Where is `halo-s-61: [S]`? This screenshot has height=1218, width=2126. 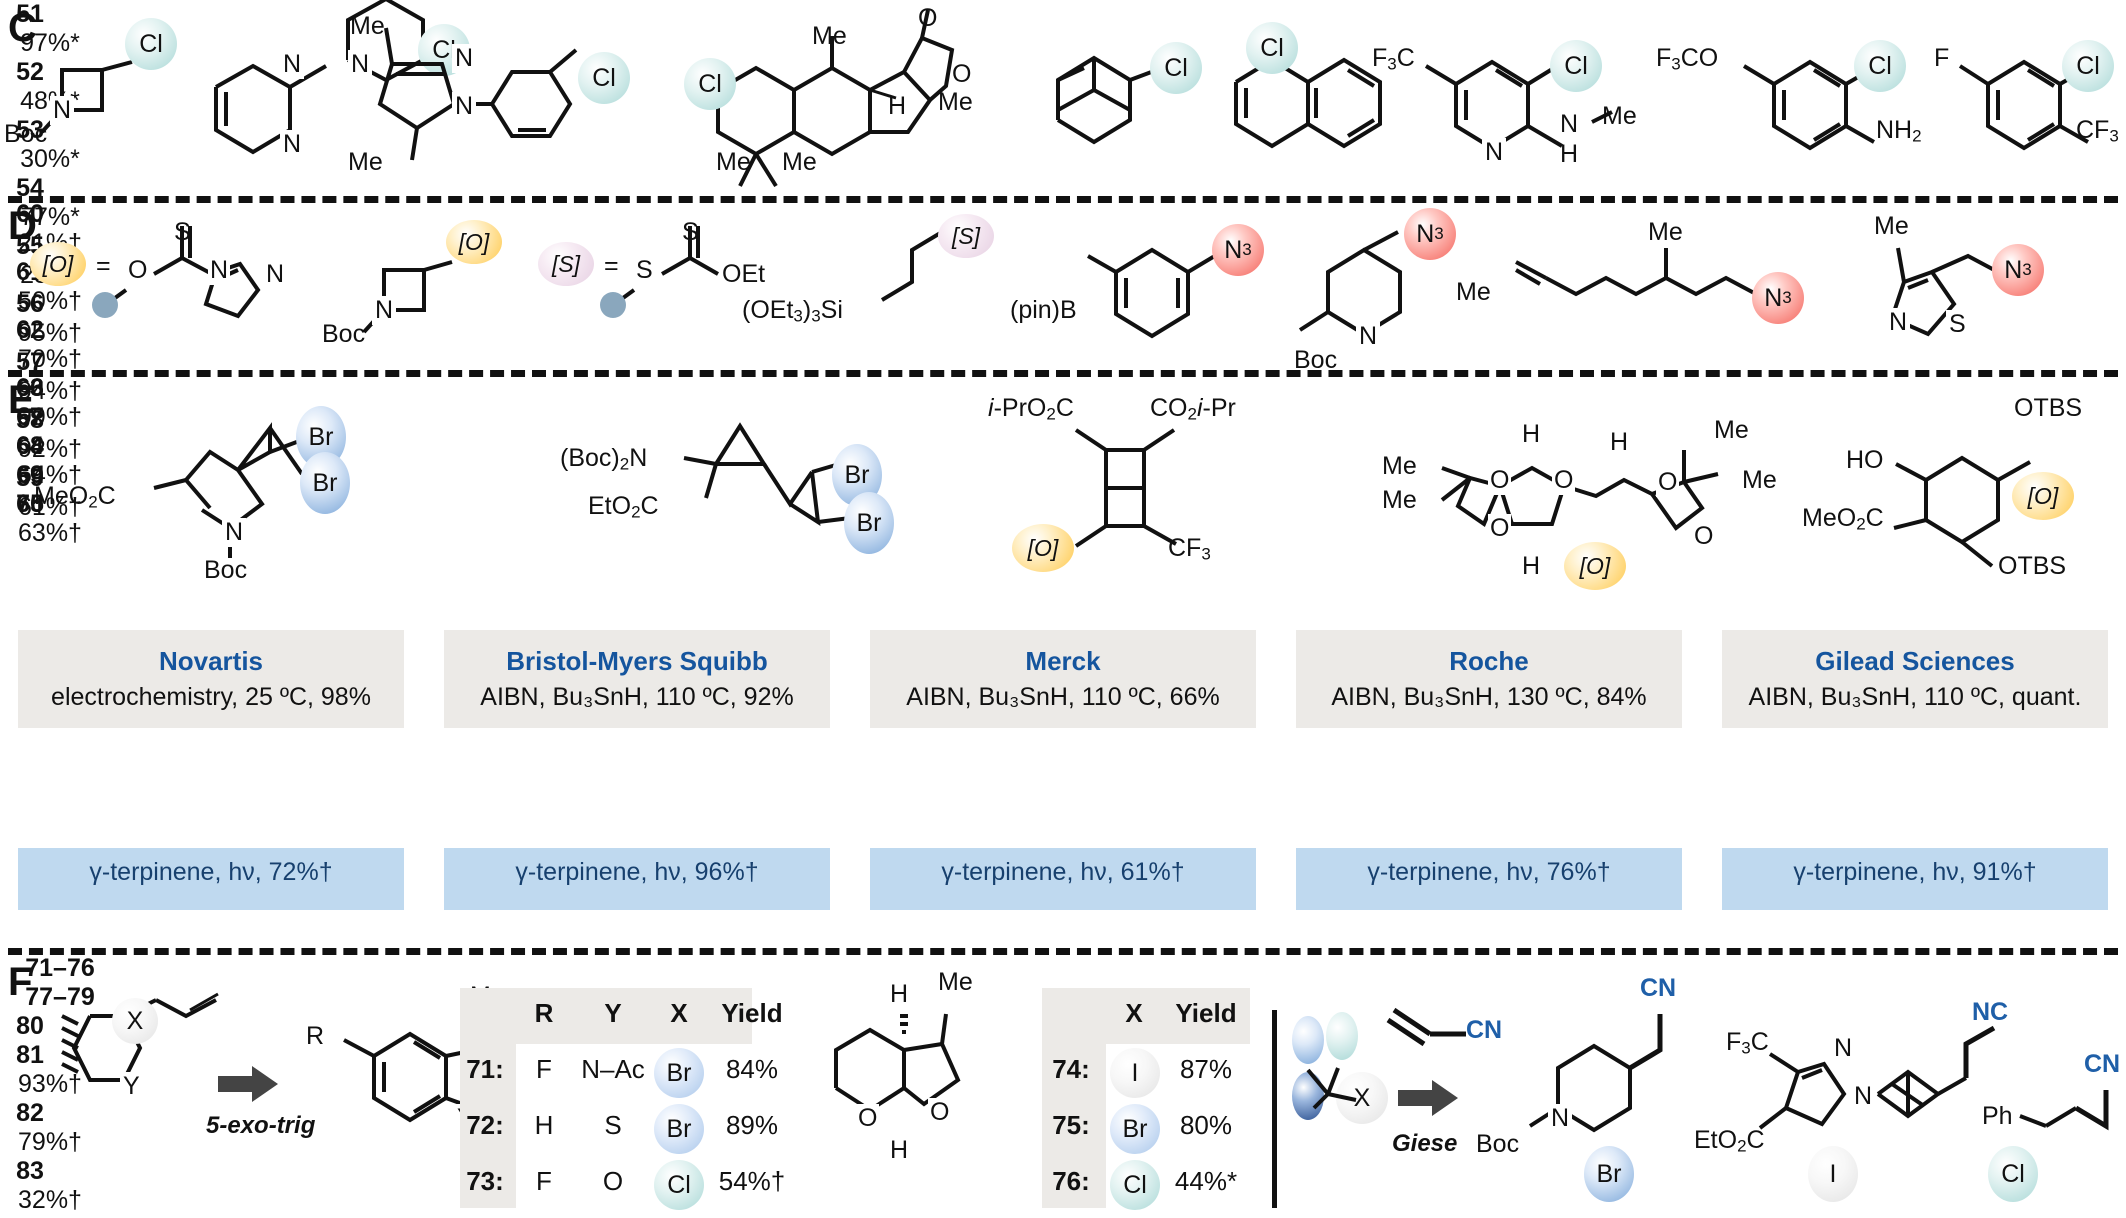 halo-s-61: [S] is located at coordinates (966, 236).